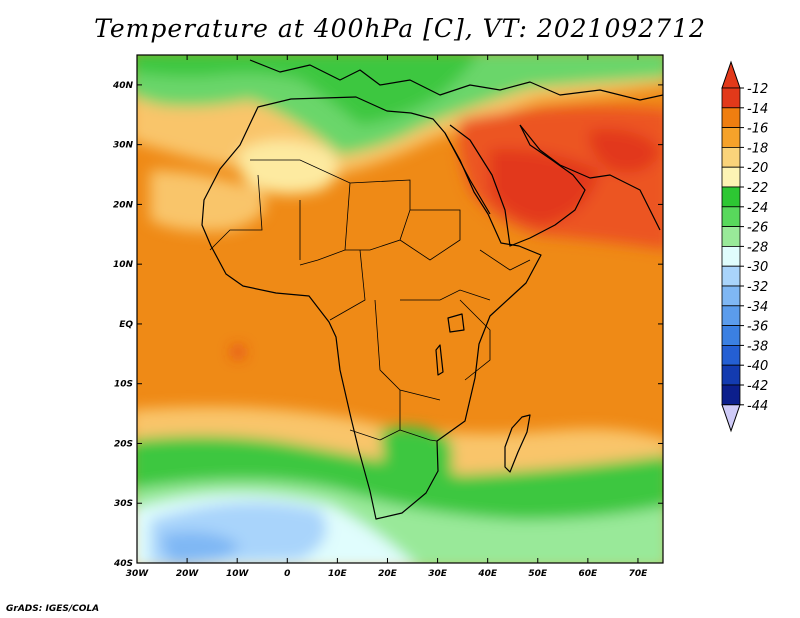  Describe the element at coordinates (757, 168) in the screenshot. I see `colorbar-label: -20` at that location.